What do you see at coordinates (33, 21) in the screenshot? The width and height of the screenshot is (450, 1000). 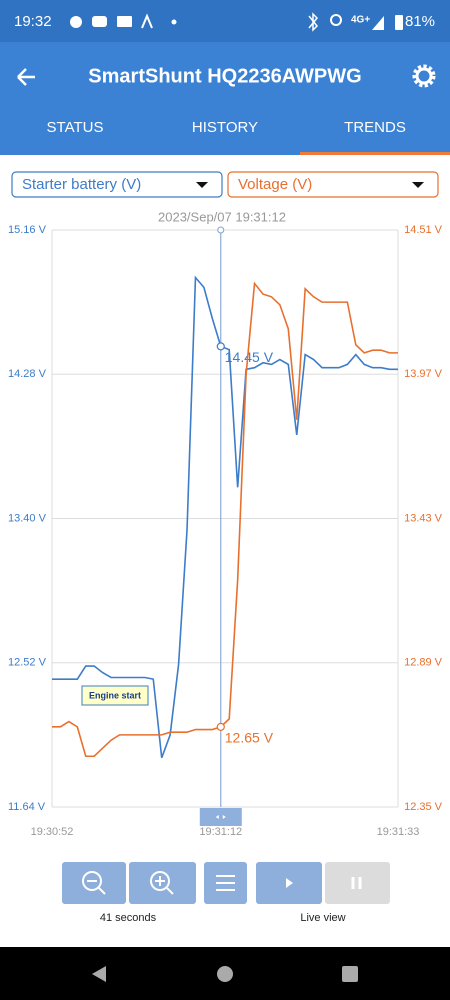 I see `status-time: 19:32` at bounding box center [33, 21].